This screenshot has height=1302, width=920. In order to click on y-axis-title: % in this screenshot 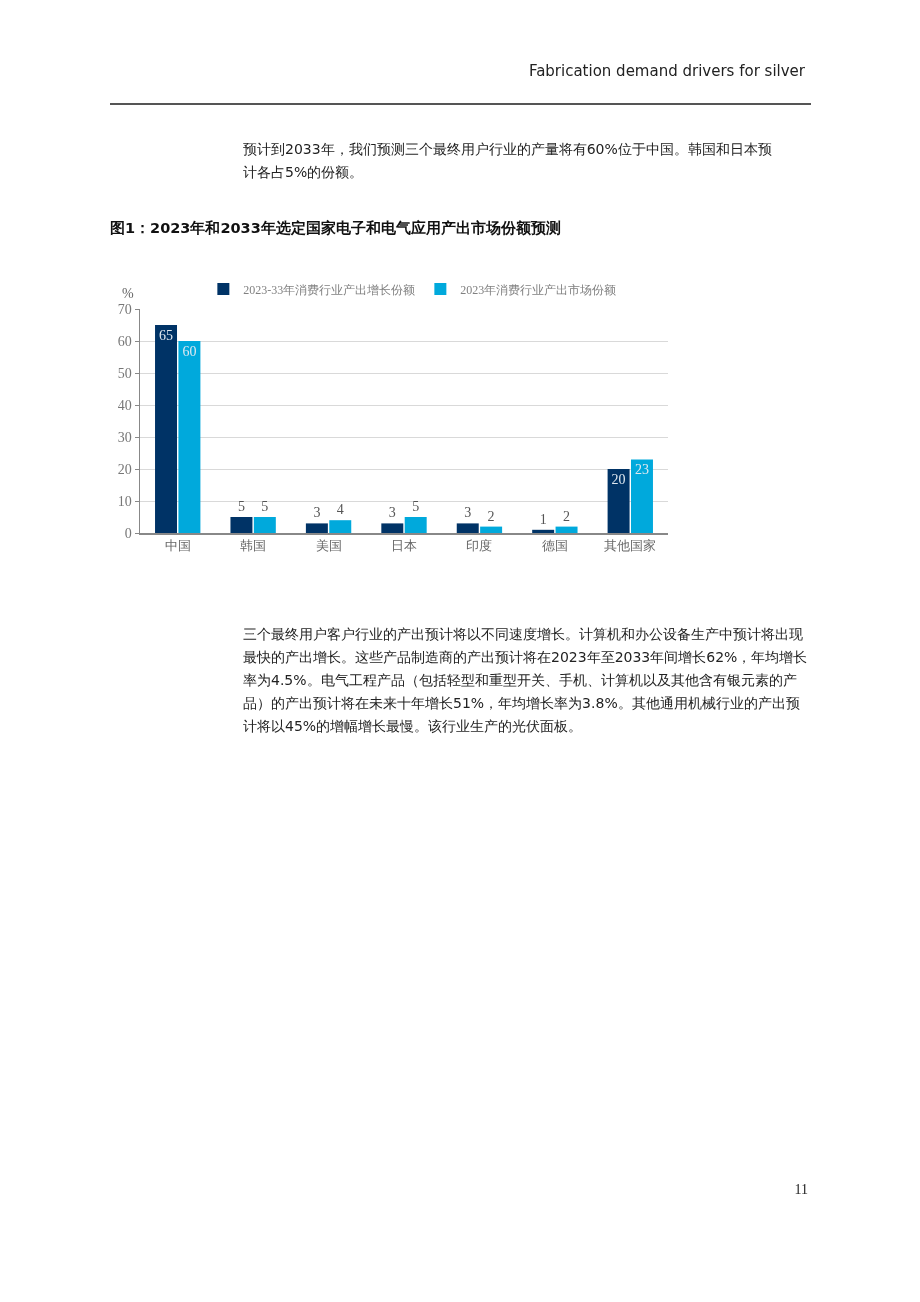, I will do `click(128, 293)`.